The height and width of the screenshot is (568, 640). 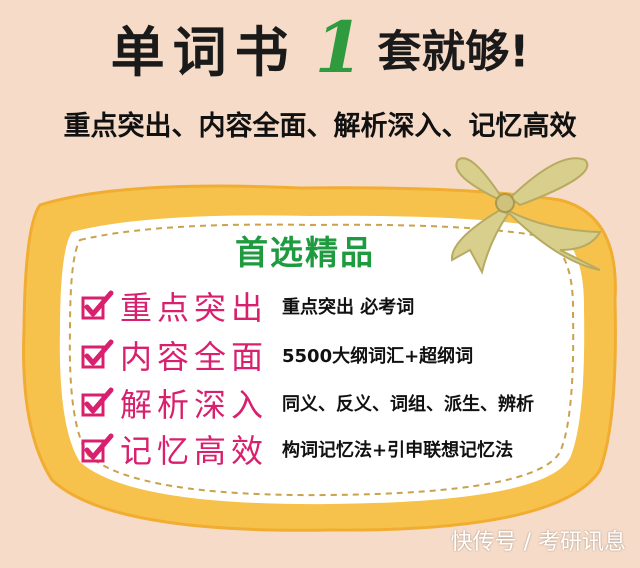 What do you see at coordinates (194, 308) in the screenshot?
I see `feature-head: 重点突出` at bounding box center [194, 308].